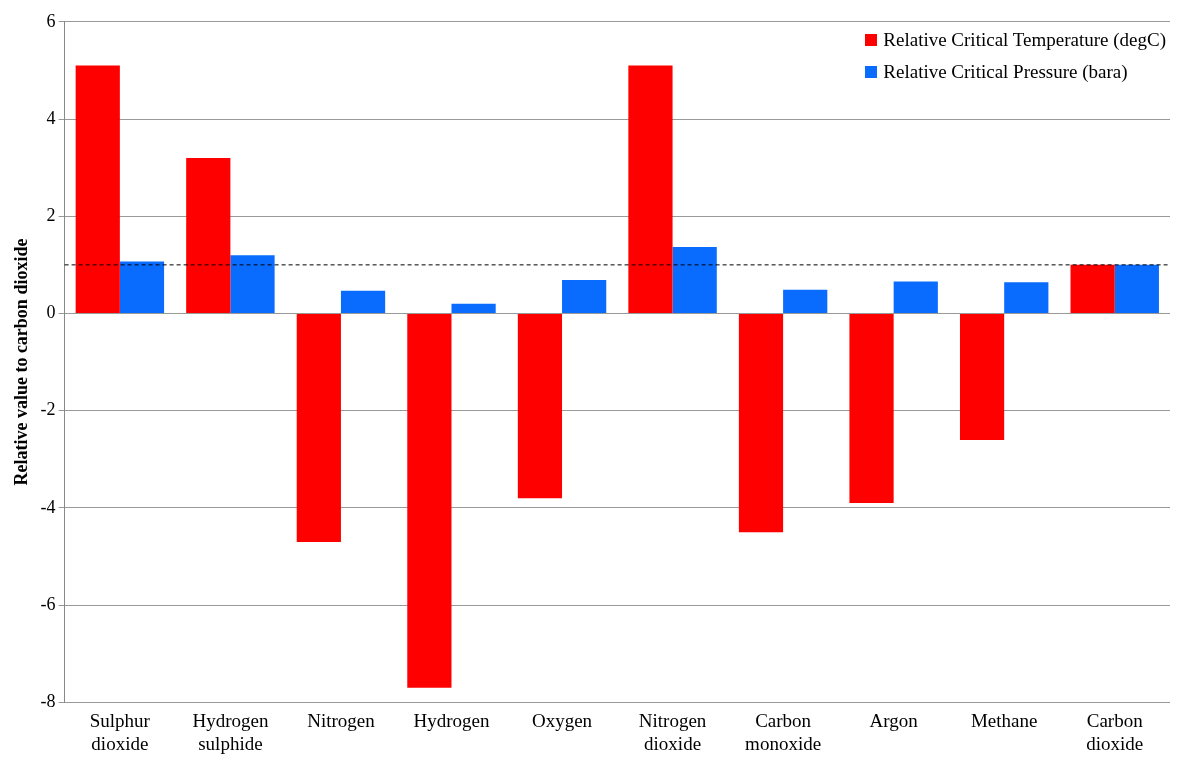  What do you see at coordinates (48, 409) in the screenshot?
I see `y-tick-label: -2` at bounding box center [48, 409].